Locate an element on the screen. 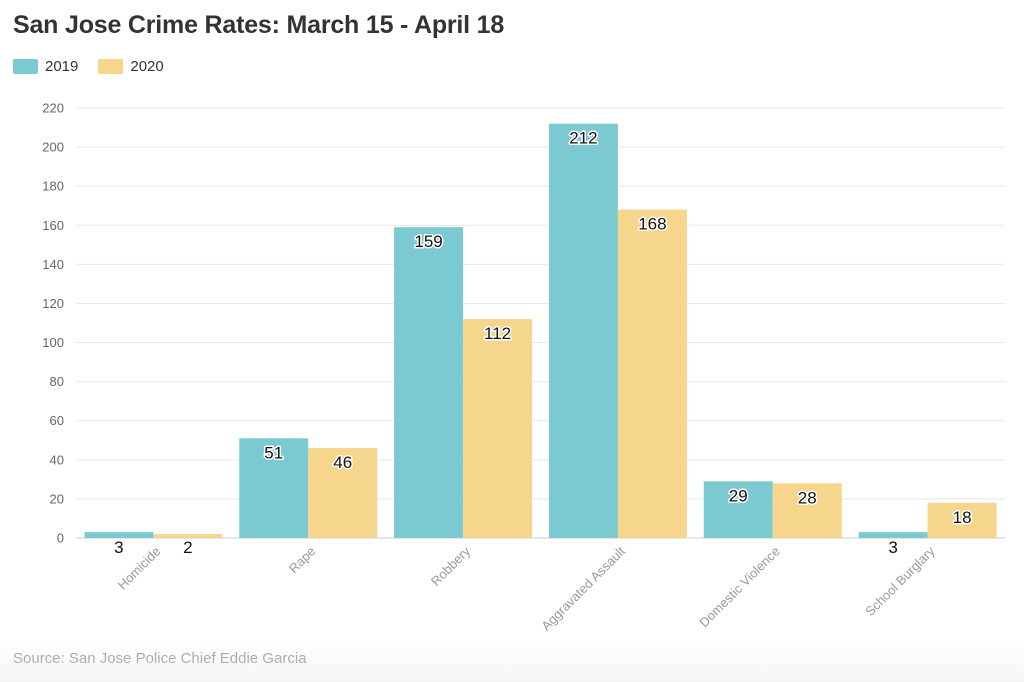 The width and height of the screenshot is (1024, 682). y-tick-label: 0 is located at coordinates (60, 538).